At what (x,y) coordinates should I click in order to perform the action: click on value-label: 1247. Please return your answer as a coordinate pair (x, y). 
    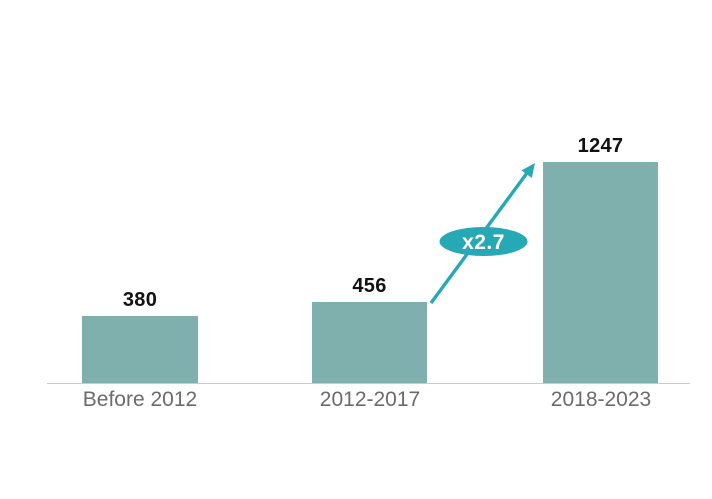
    Looking at the image, I should click on (600, 146).